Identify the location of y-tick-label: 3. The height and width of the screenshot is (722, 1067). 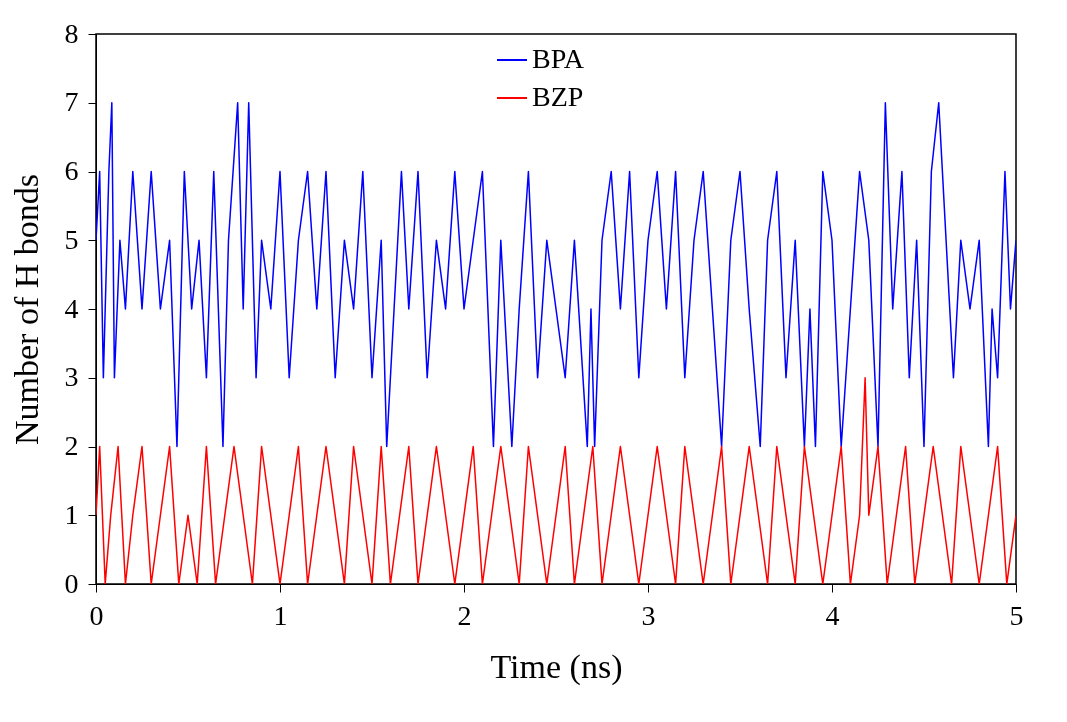
(71, 377).